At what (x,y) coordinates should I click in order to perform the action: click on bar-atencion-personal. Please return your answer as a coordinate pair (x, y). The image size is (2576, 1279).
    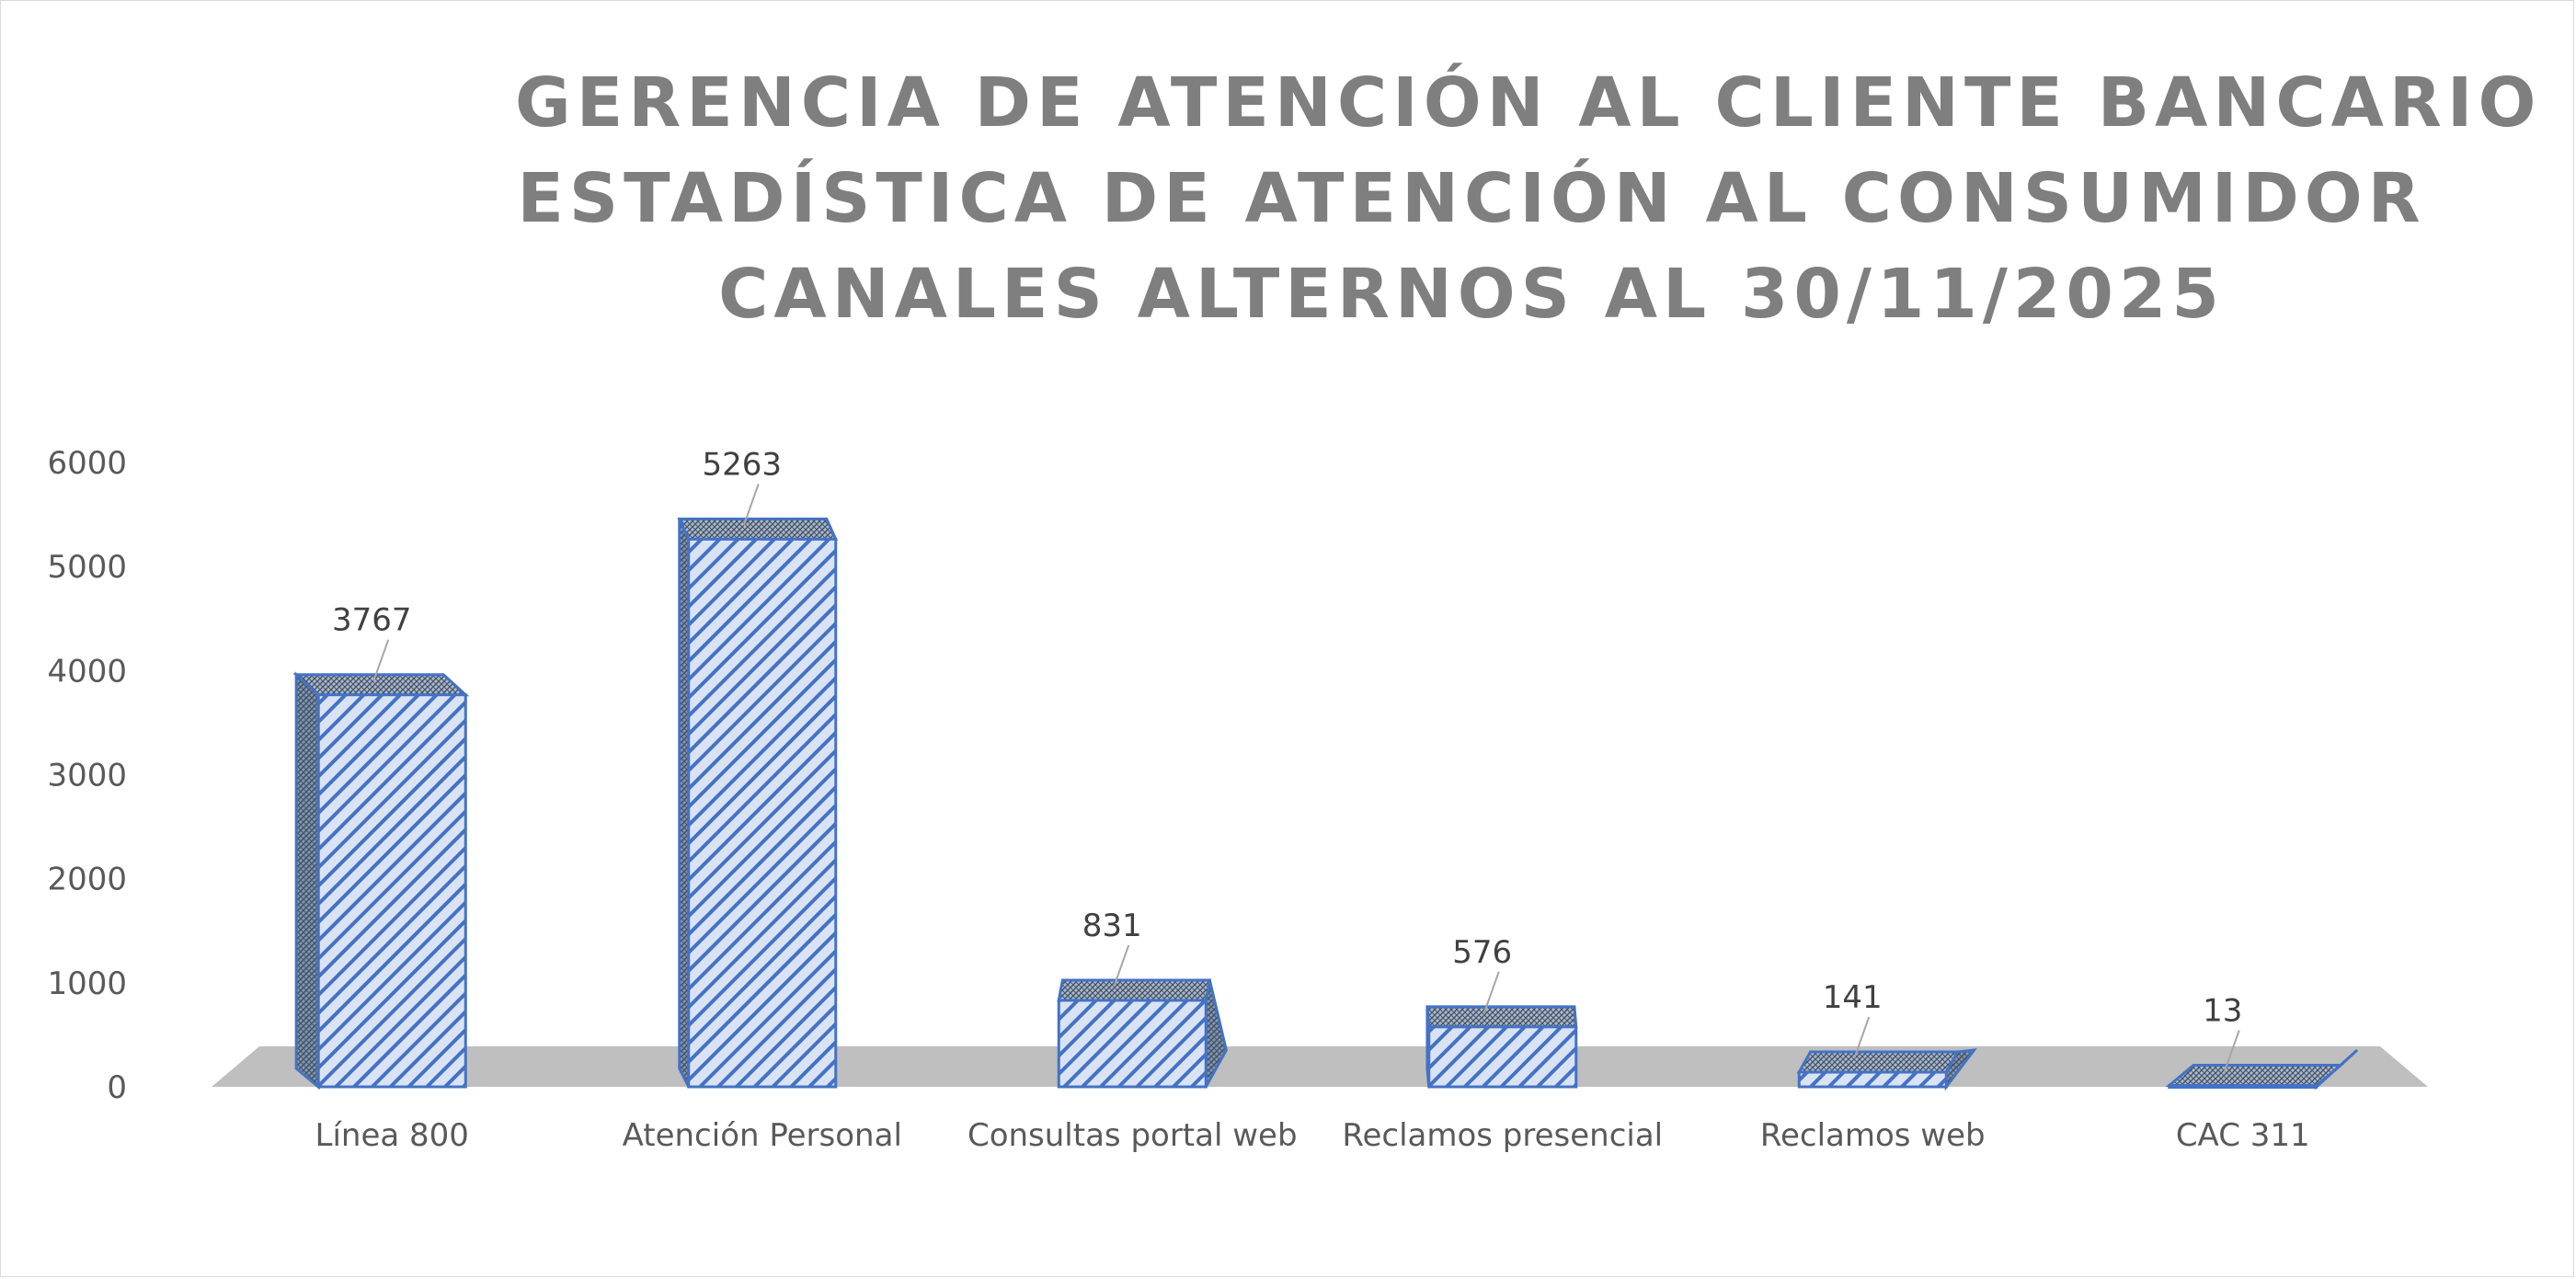
    Looking at the image, I should click on (758, 803).